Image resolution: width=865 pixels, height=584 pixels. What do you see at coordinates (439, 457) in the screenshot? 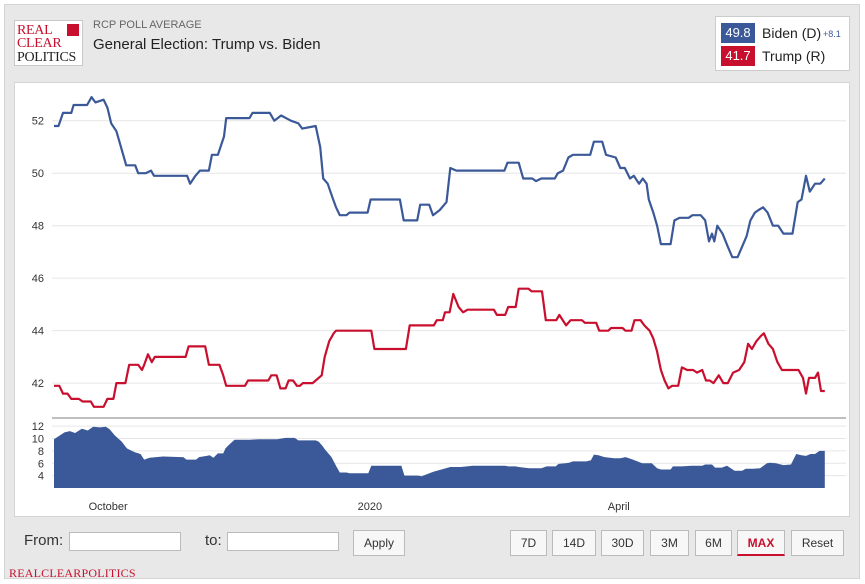
I see `navigator-area` at bounding box center [439, 457].